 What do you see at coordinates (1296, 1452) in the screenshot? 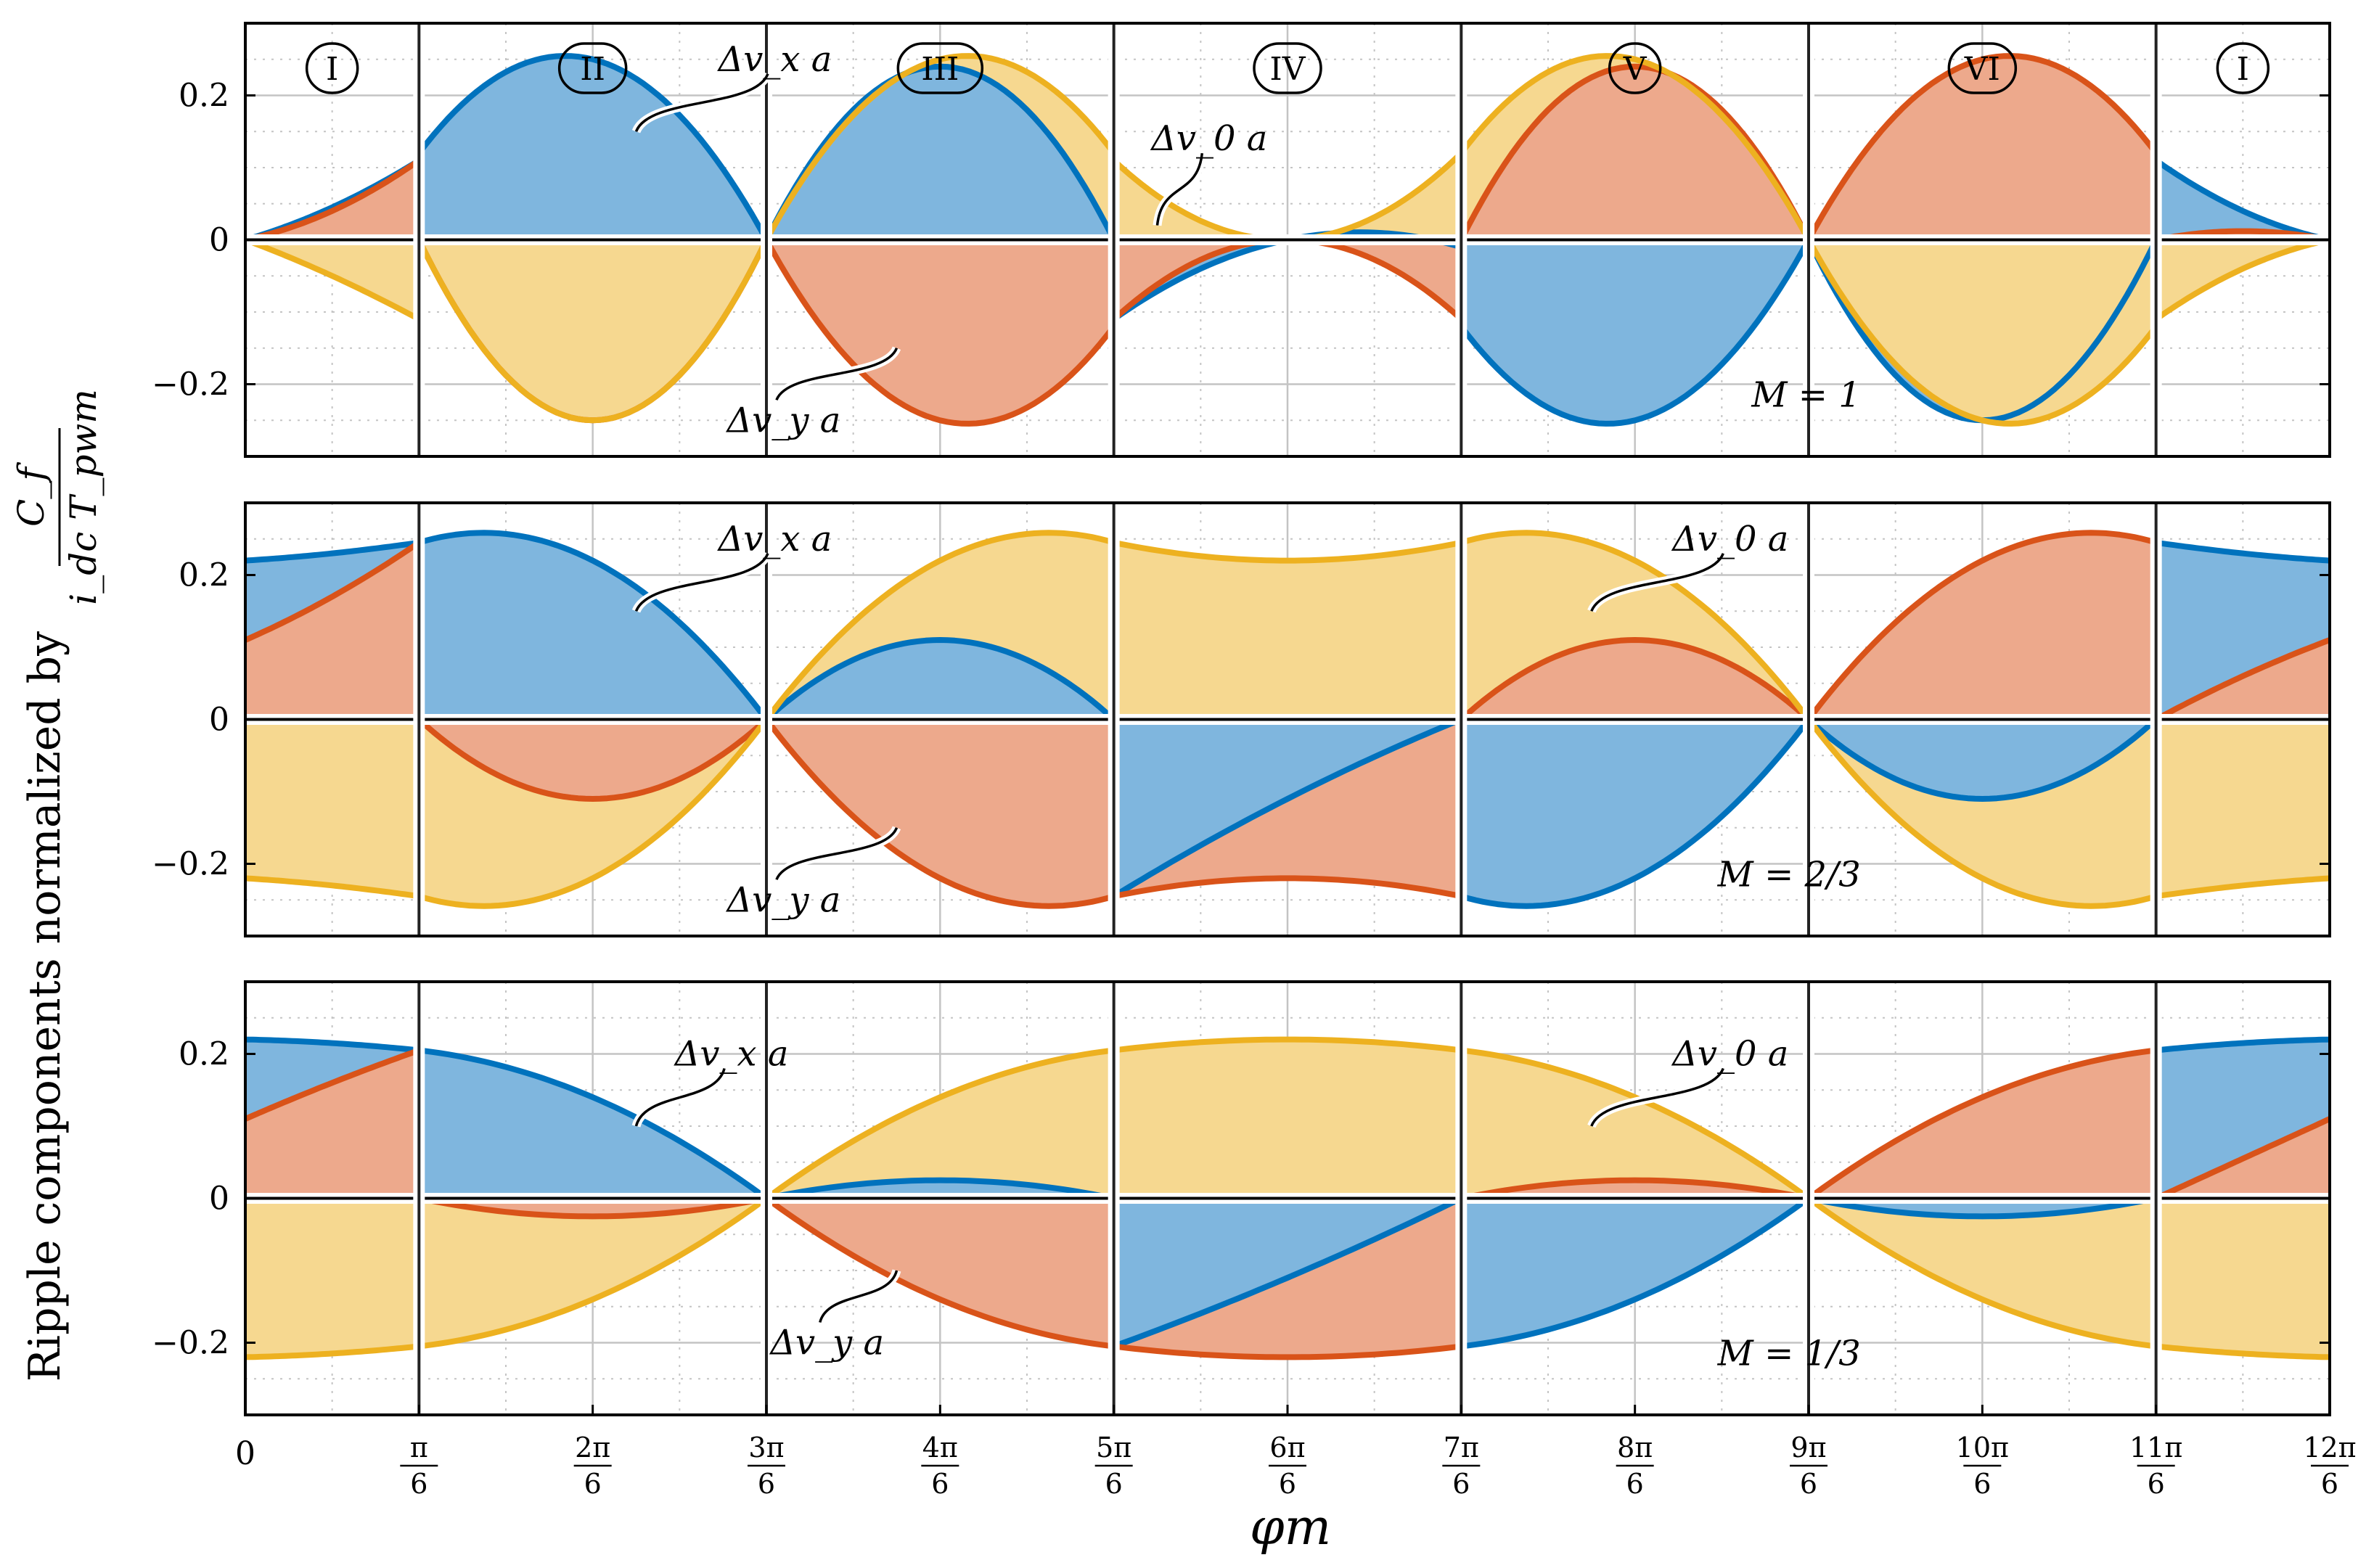
I see `x-tick-labels: 0 π 6 2π 6 3π 6 4π 6 5π 6 6π 6 7π 6 8π 6 9π 6 10π 6 11π 6 12π 6` at bounding box center [1296, 1452].